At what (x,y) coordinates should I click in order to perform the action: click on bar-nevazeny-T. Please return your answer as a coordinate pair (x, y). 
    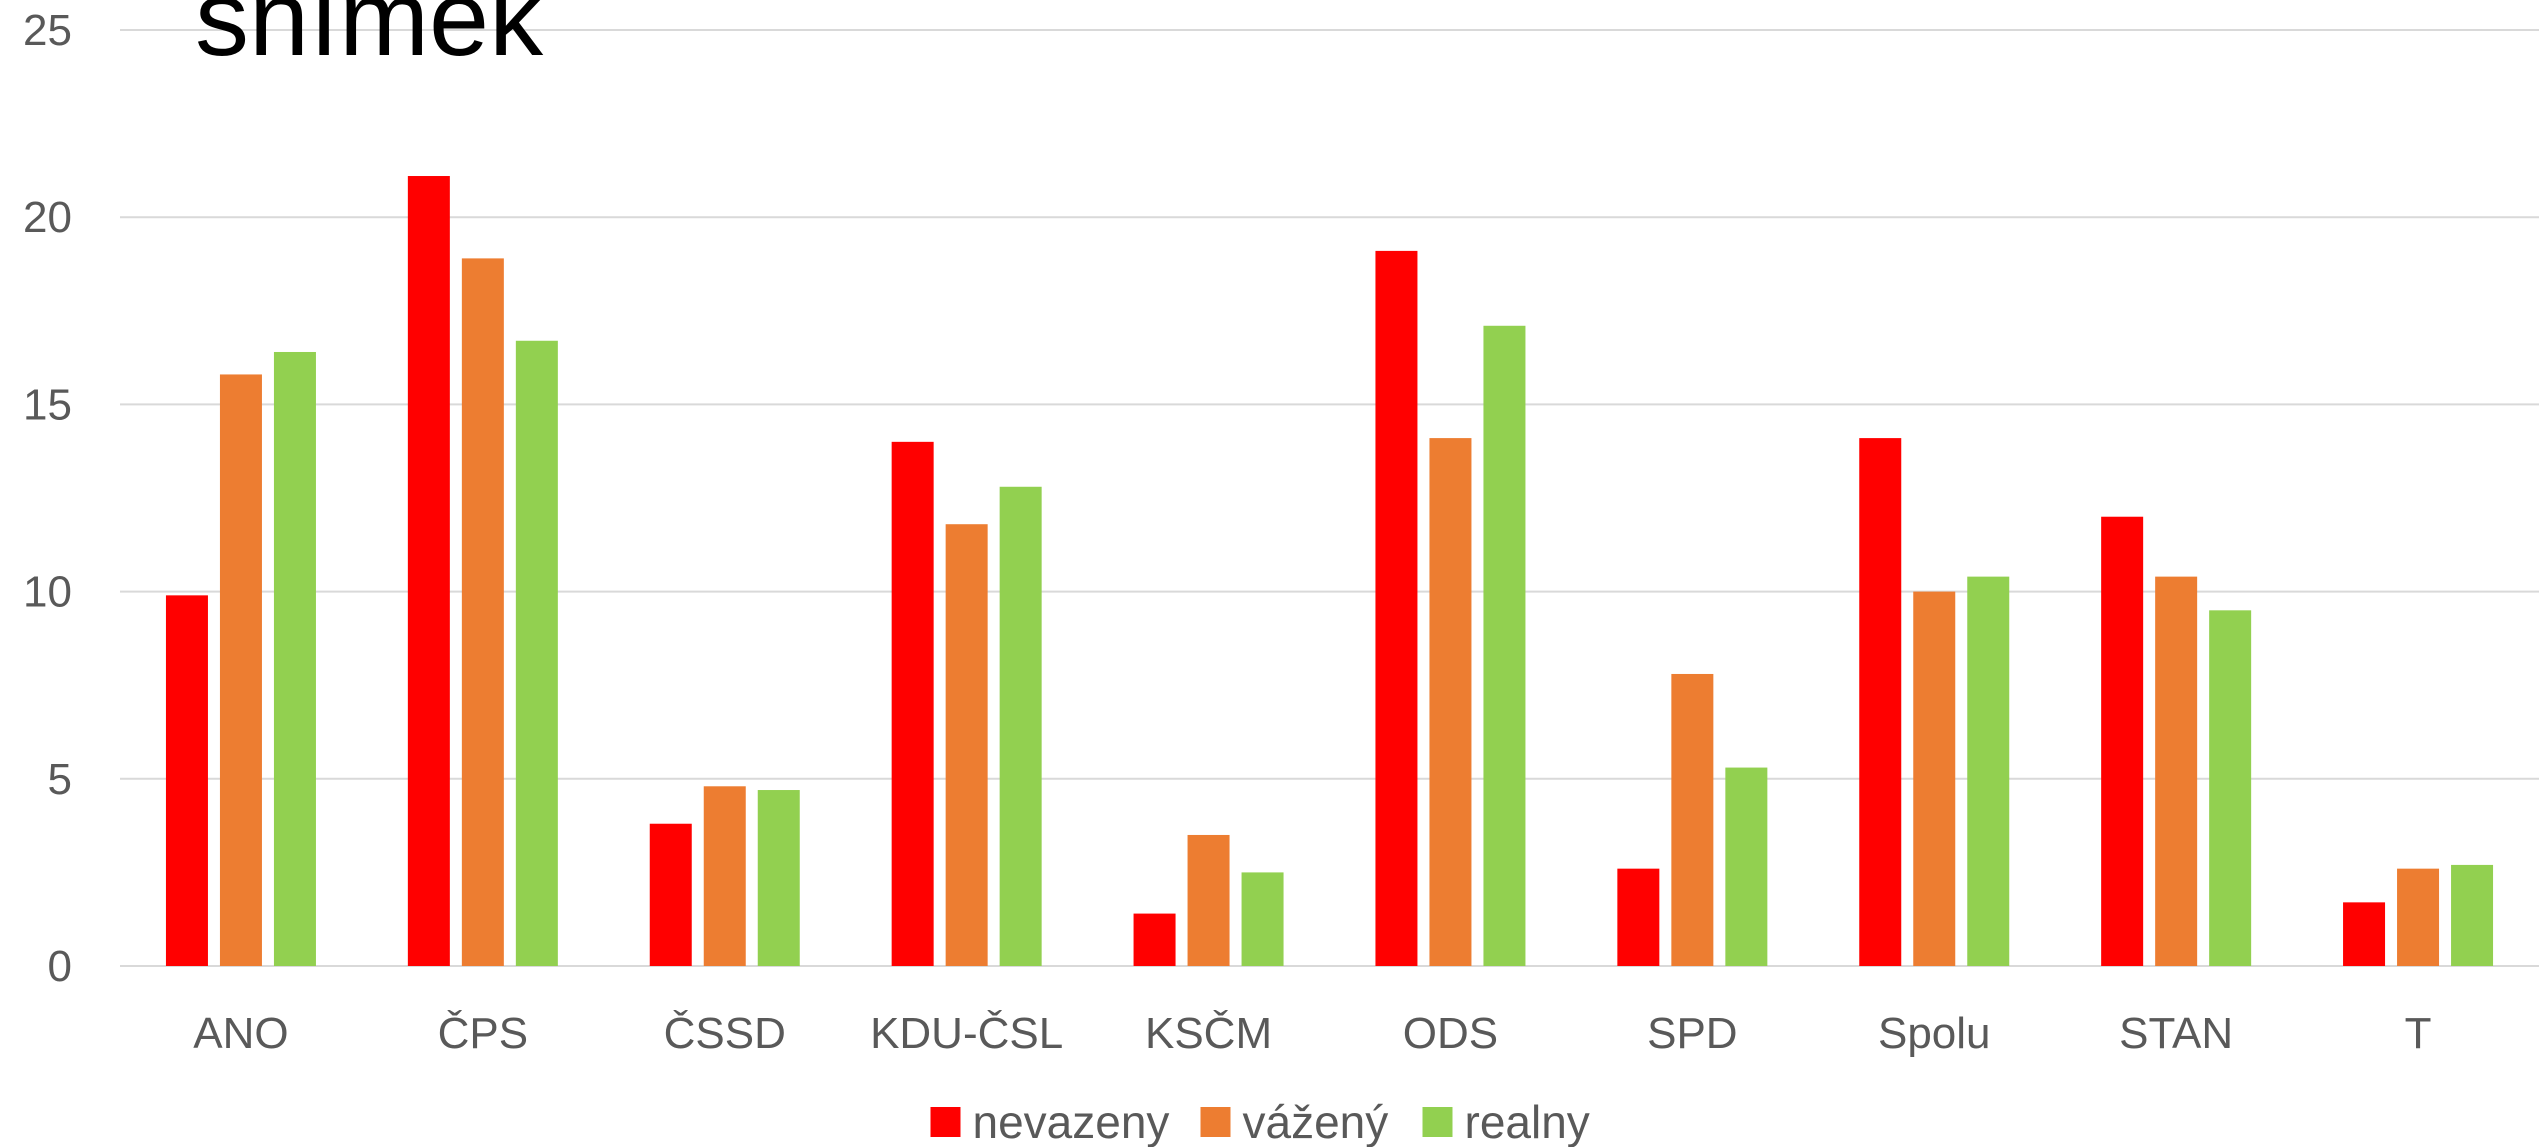
    Looking at the image, I should click on (2364, 934).